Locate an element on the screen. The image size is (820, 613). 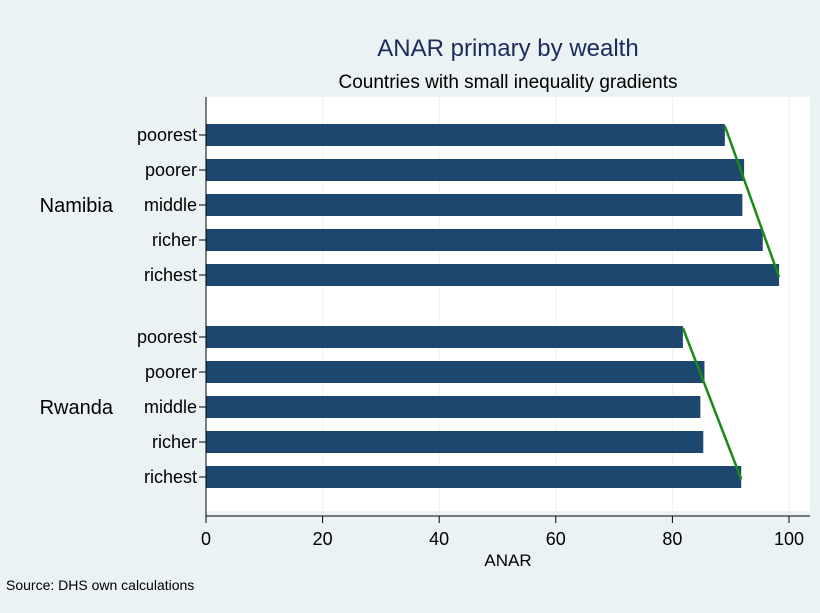
x-tick-label: 0 is located at coordinates (206, 539).